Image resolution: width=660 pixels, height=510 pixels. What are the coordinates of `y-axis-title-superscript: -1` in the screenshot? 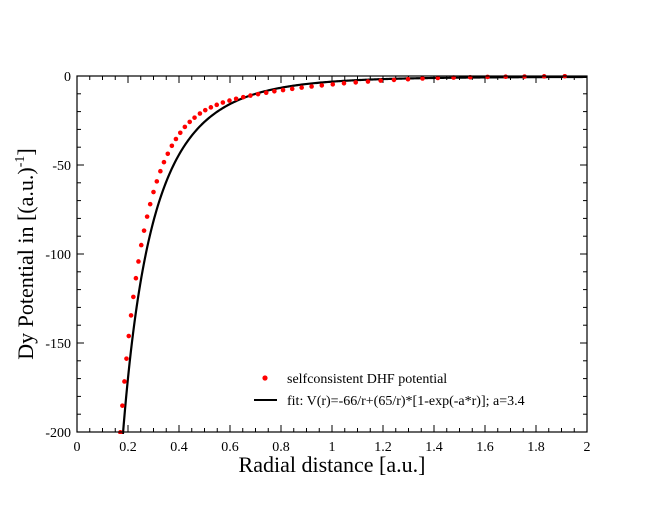 It's located at (20, 162).